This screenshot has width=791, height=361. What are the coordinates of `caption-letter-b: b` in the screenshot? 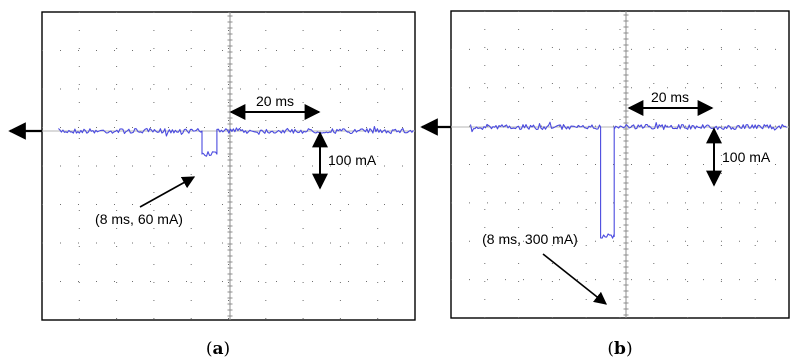 It's located at (620, 349).